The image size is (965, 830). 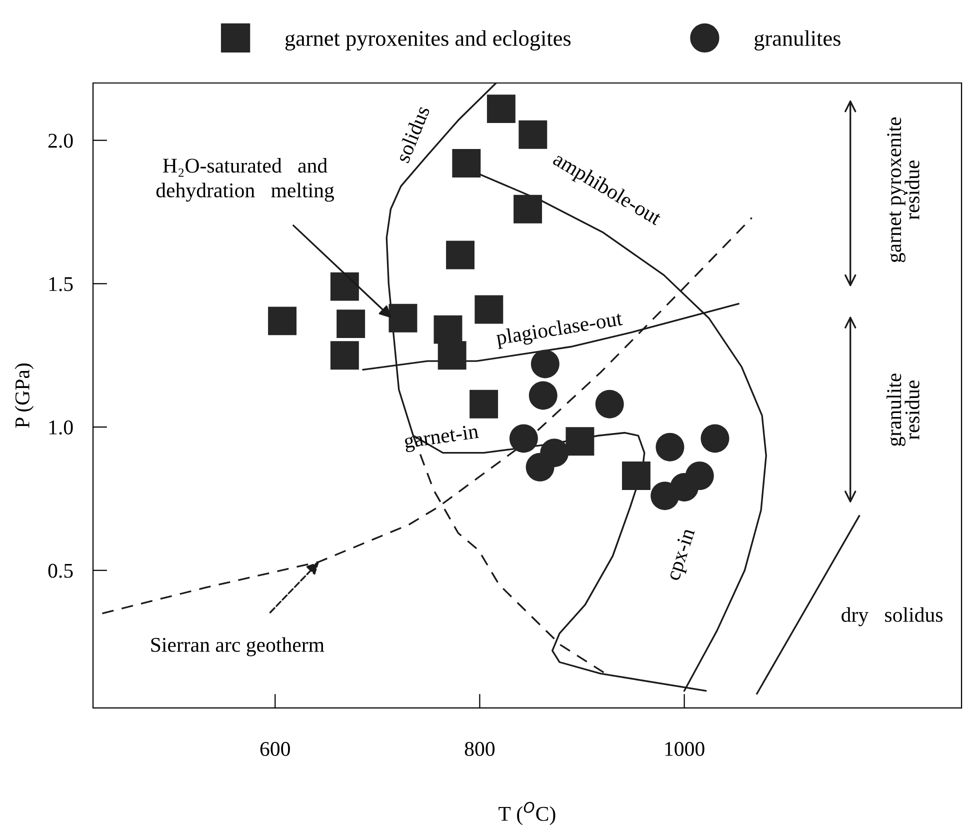 I want to click on y-tick-label: 0.5, so click(x=60, y=571).